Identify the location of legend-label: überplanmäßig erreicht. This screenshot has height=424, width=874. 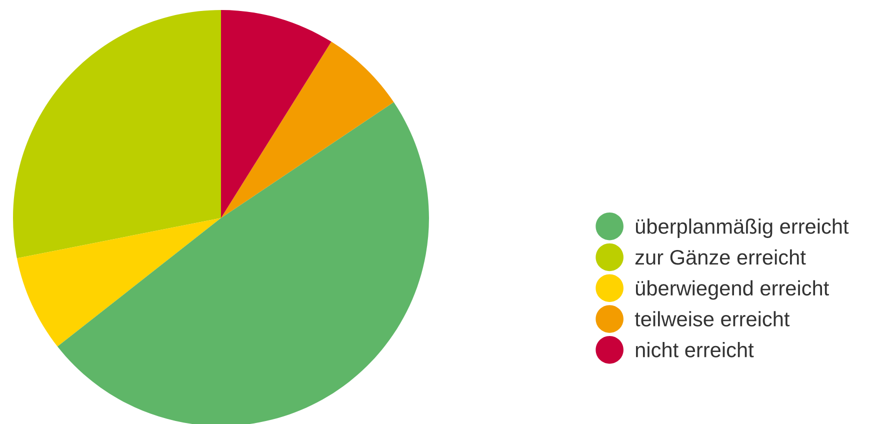
(742, 228).